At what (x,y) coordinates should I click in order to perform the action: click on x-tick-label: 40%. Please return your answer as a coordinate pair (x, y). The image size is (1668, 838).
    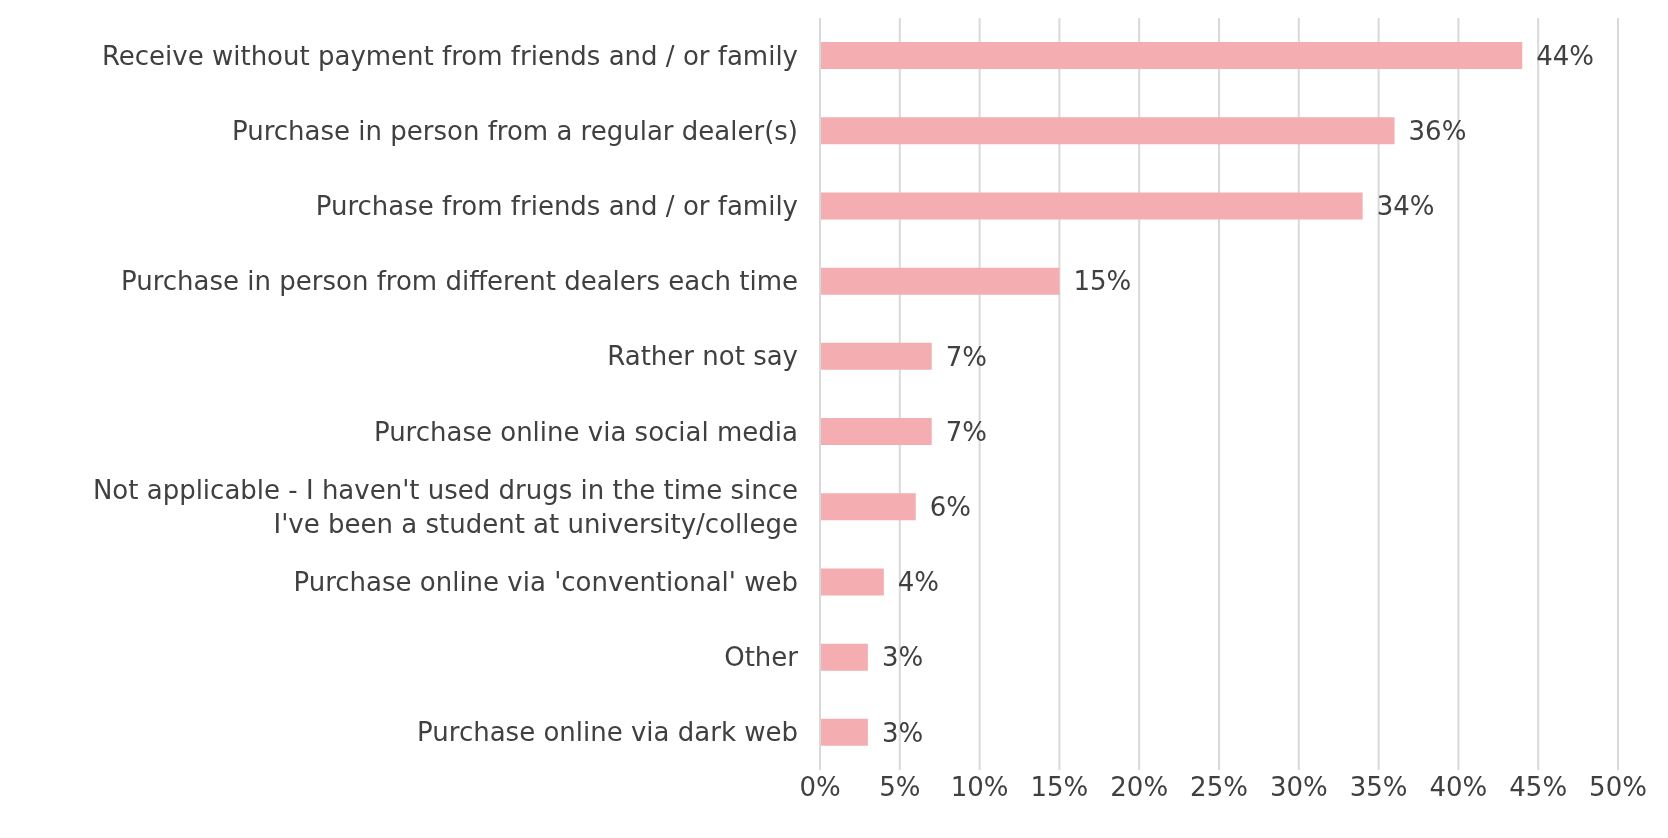
    Looking at the image, I should click on (1458, 787).